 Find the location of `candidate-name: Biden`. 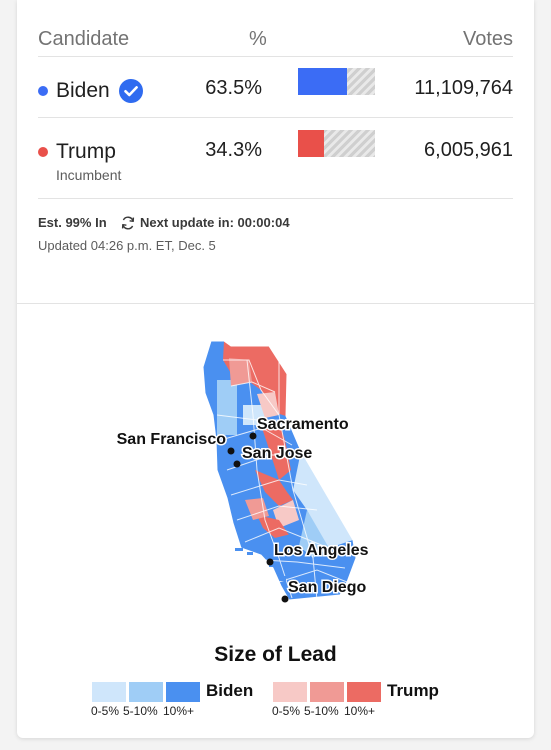

candidate-name: Biden is located at coordinates (83, 90).